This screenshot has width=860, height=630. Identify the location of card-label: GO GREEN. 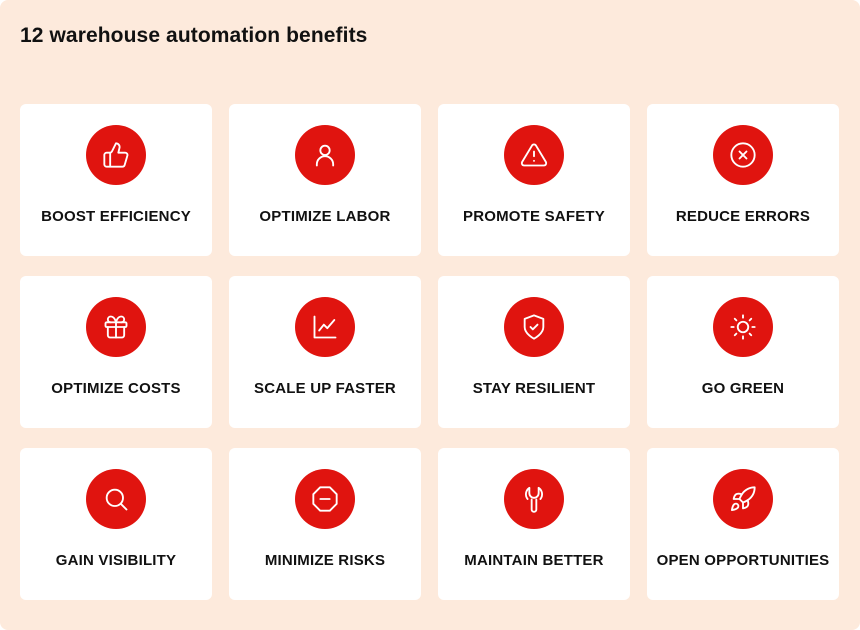
(743, 388).